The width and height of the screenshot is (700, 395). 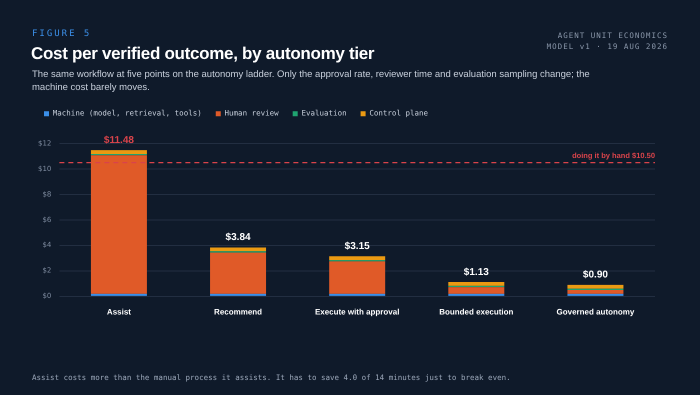 What do you see at coordinates (238, 238) in the screenshot?
I see `total-label: $3.84` at bounding box center [238, 238].